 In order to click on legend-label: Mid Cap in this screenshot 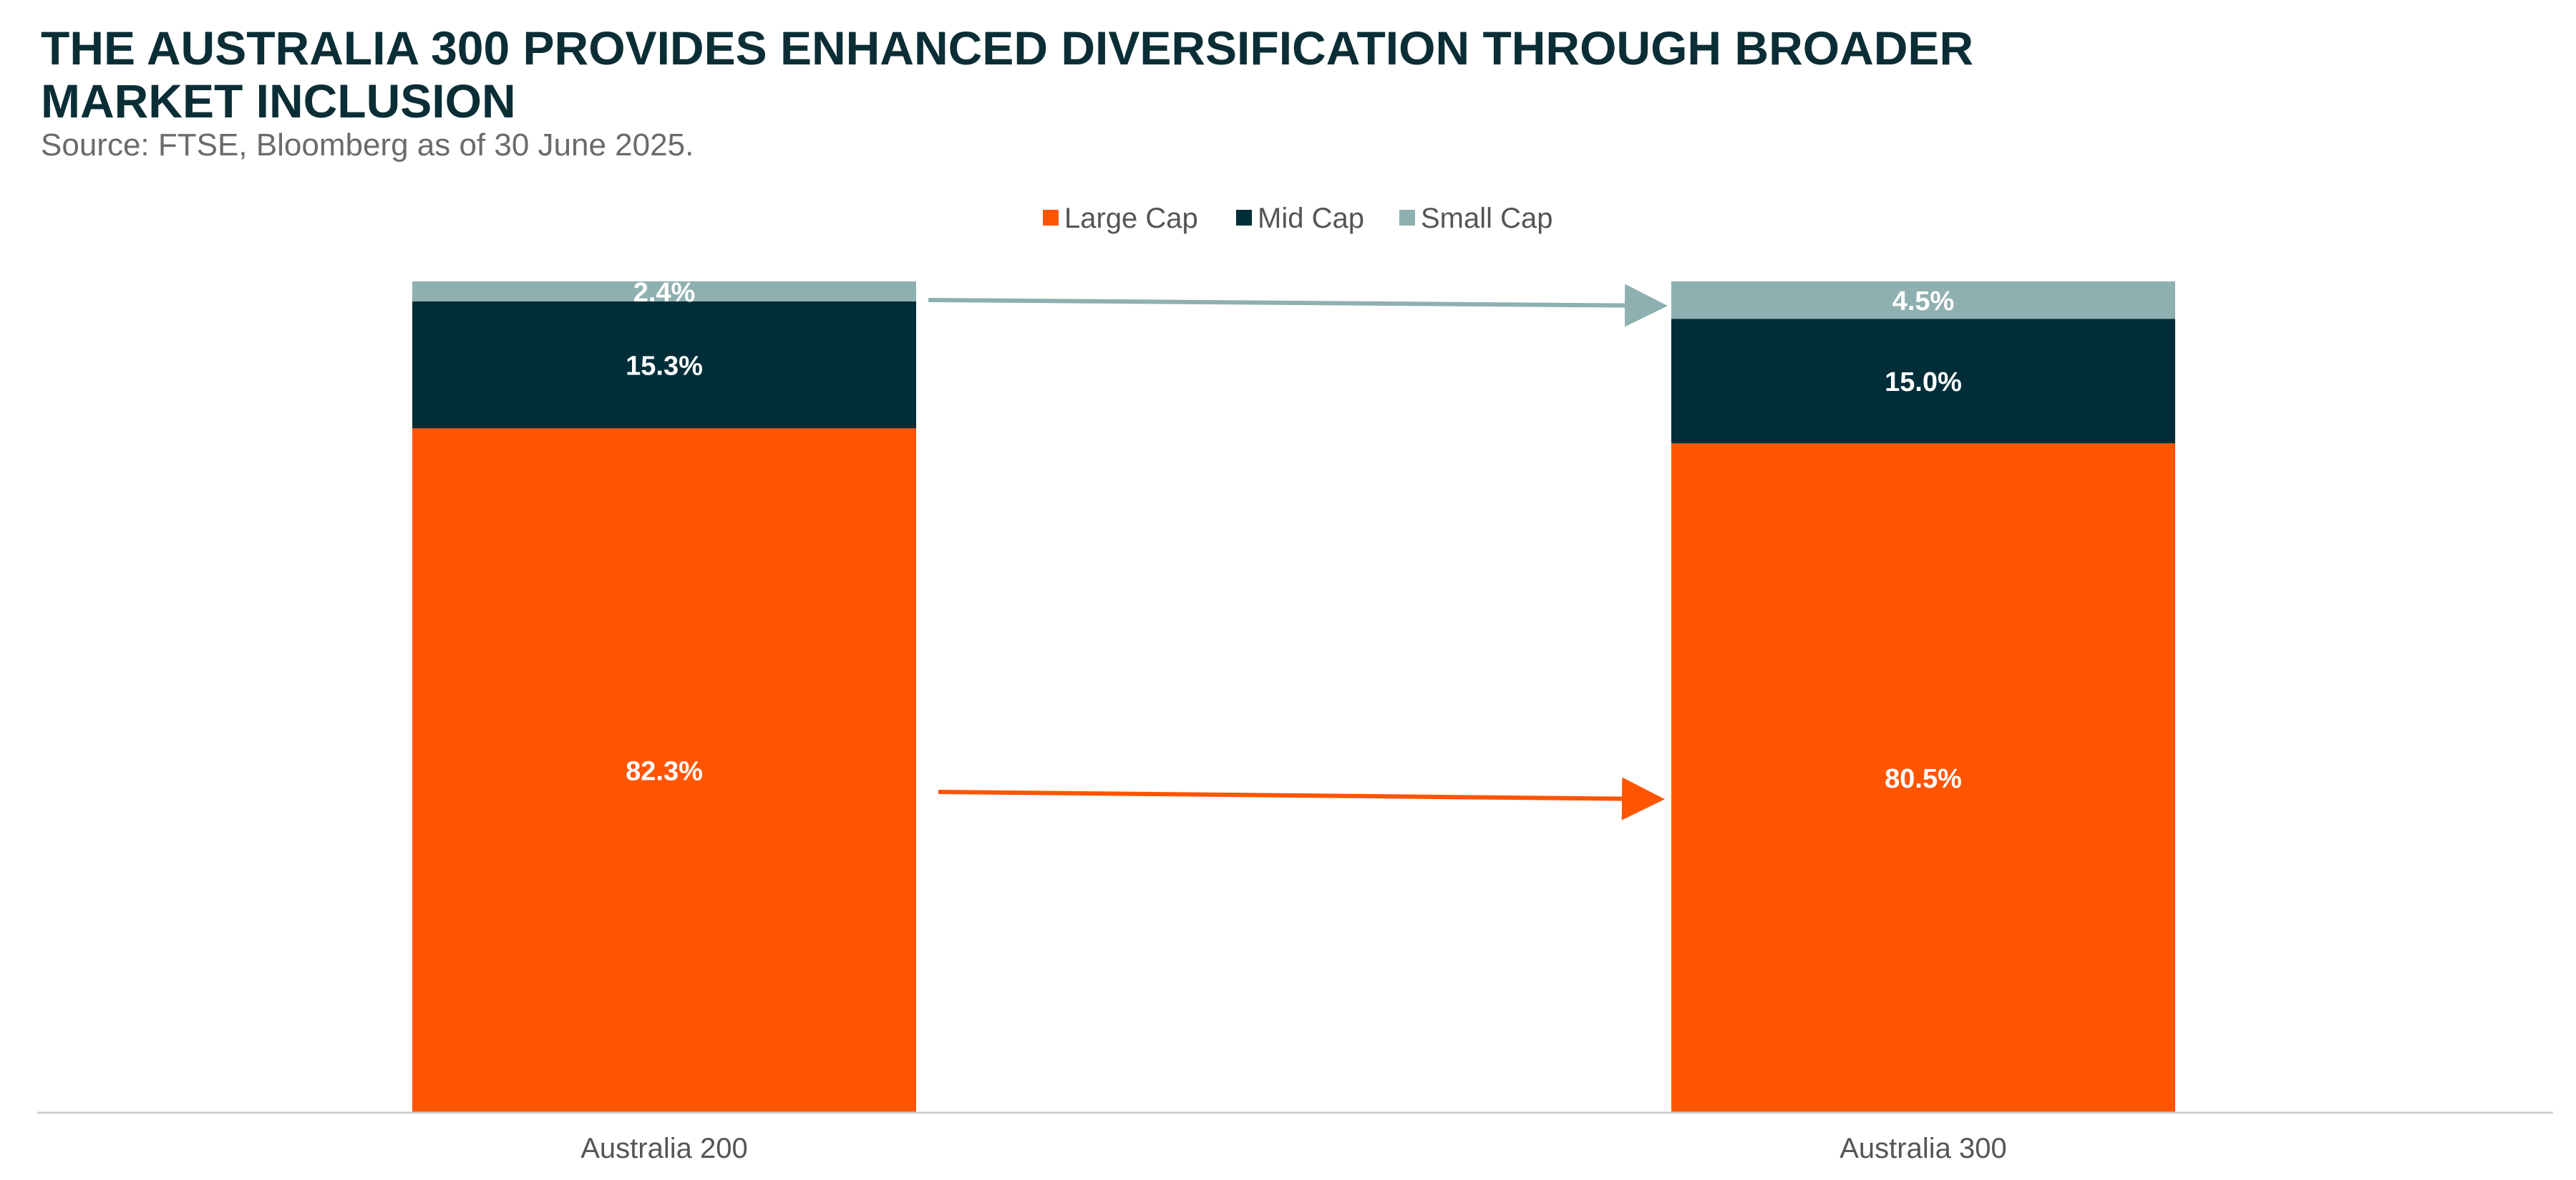, I will do `click(1311, 219)`.